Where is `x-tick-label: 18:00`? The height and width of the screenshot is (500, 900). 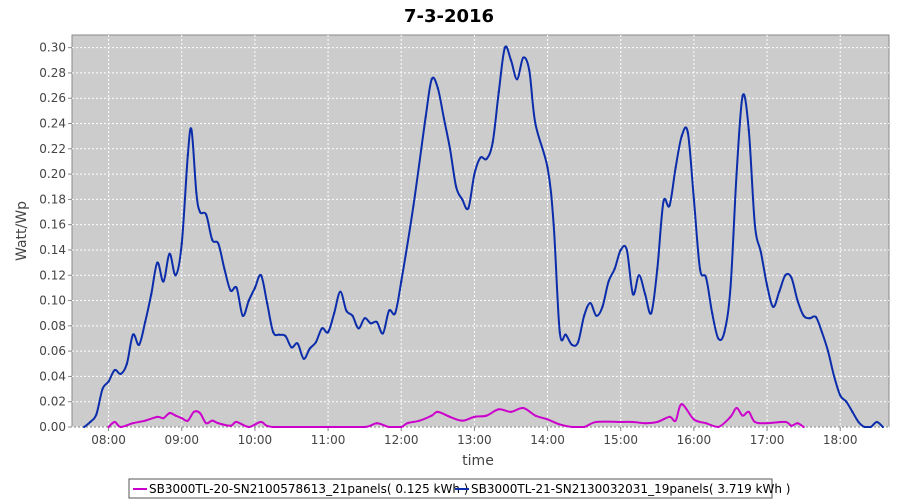 x-tick-label: 18:00 is located at coordinates (840, 440).